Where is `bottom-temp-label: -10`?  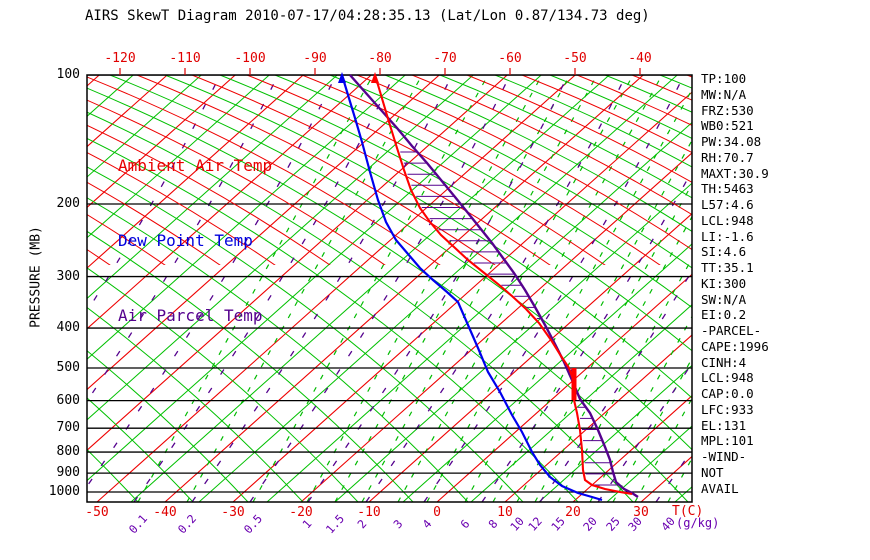
bottom-temp-label: -10 is located at coordinates (369, 512).